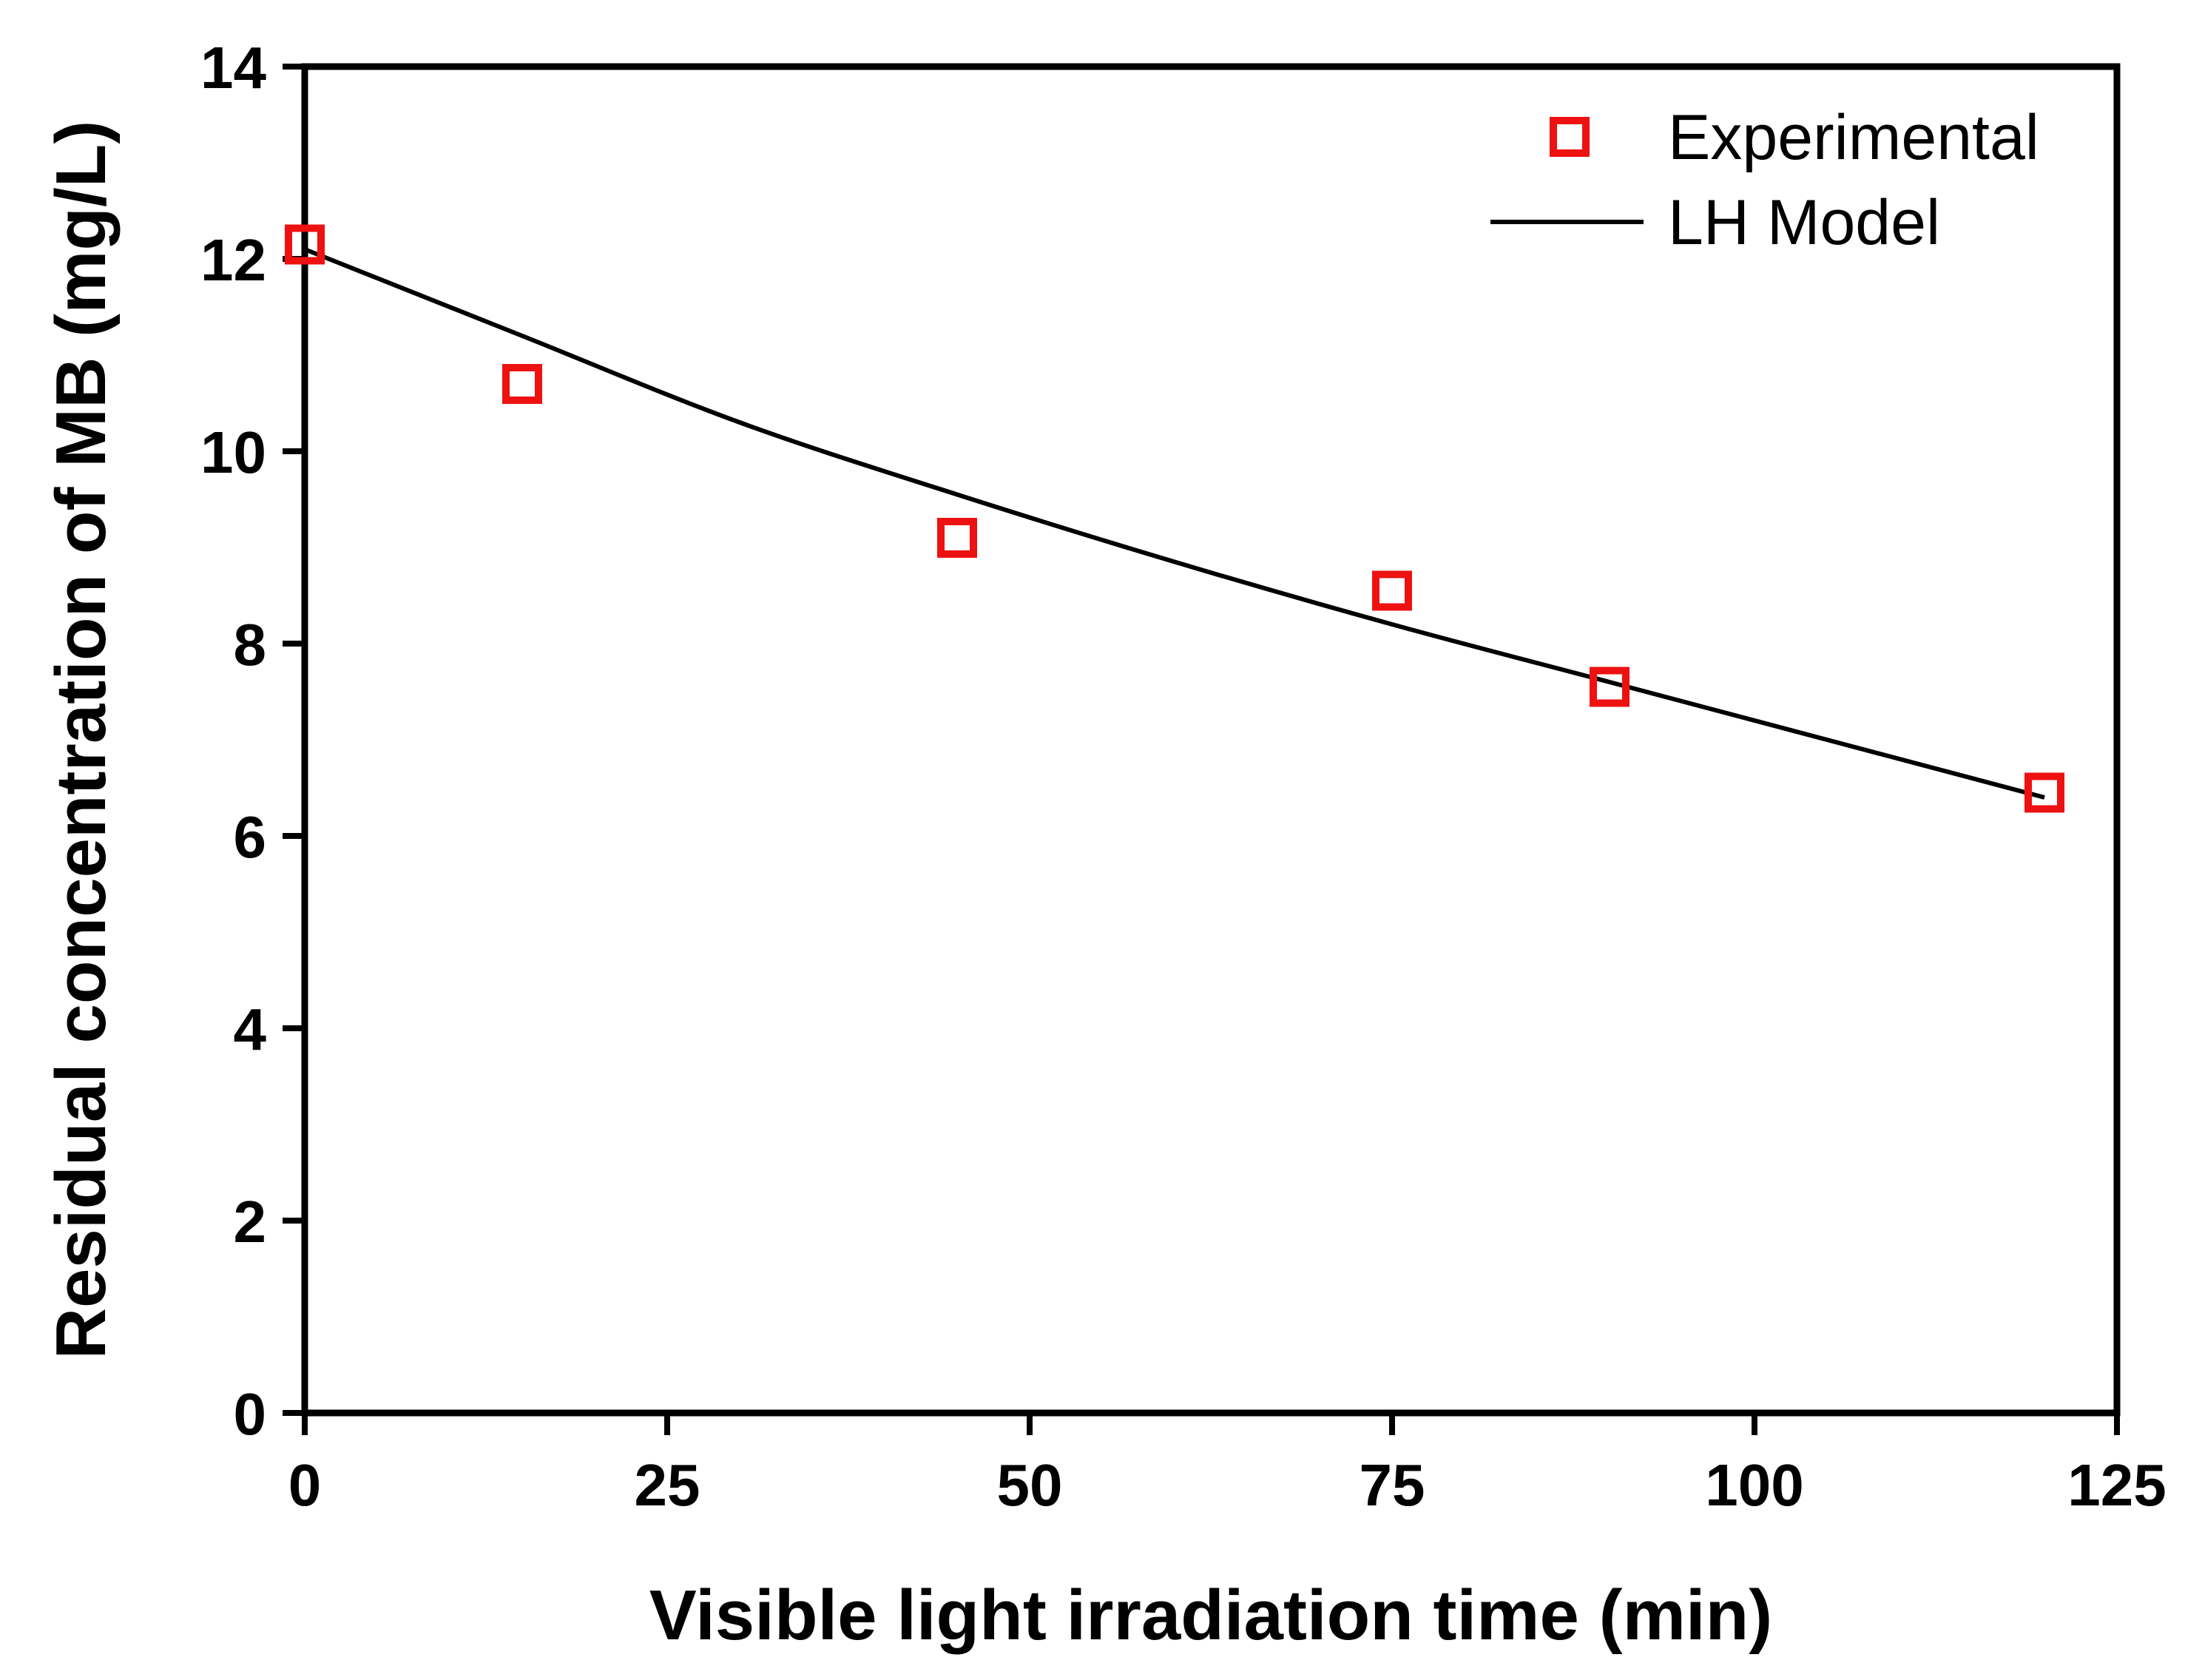 Image resolution: width=2185 pixels, height=1680 pixels. What do you see at coordinates (250, 1414) in the screenshot?
I see `y-tick-label: 0` at bounding box center [250, 1414].